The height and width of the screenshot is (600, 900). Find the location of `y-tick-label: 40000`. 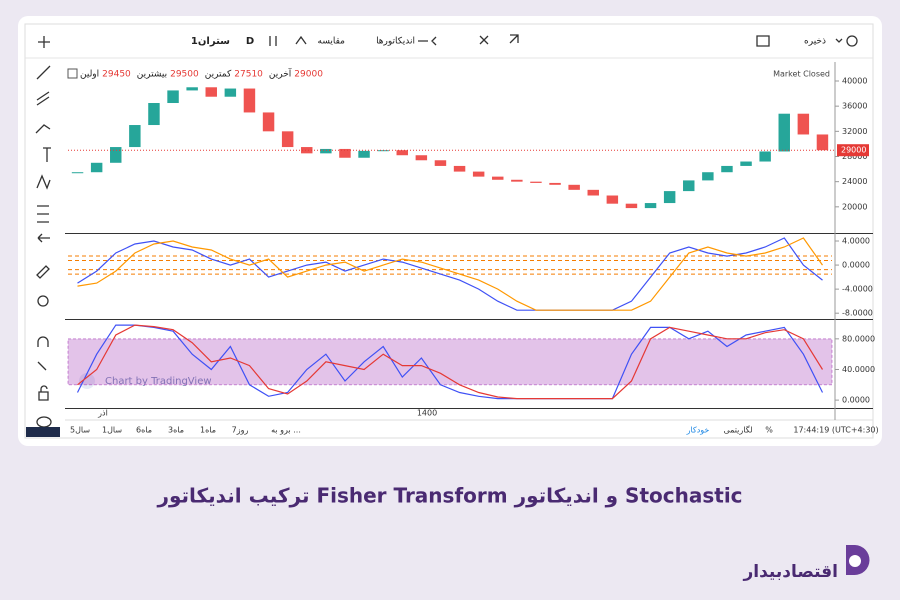

y-tick-label: 40000 is located at coordinates (854, 80).